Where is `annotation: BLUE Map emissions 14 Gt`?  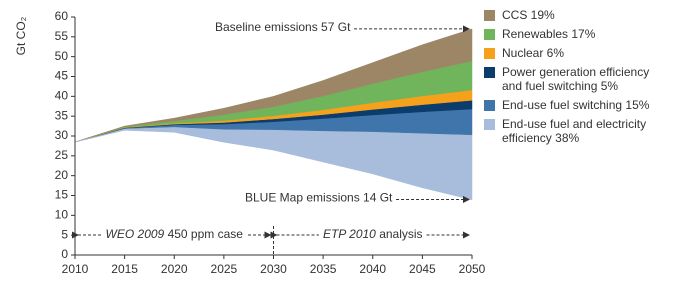 annotation: BLUE Map emissions 14 Gt is located at coordinates (319, 198).